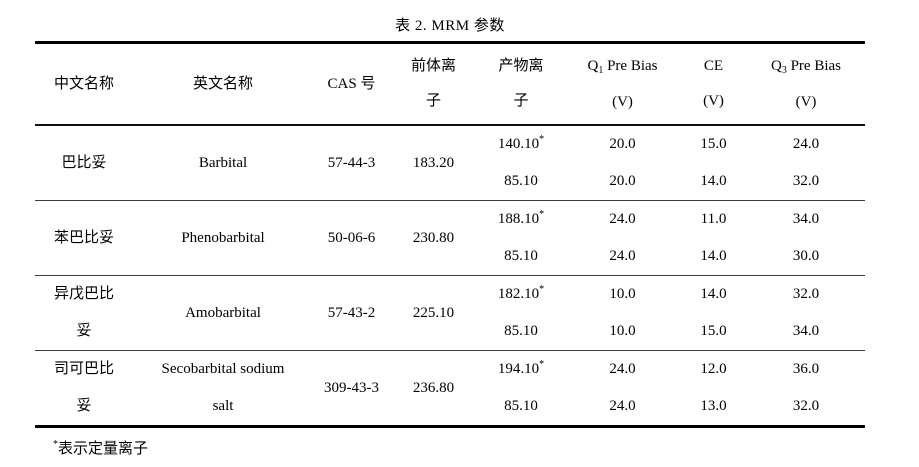 This screenshot has width=919, height=467. Describe the element at coordinates (83, 312) in the screenshot. I see `cell-cn-name: 异戊巴比妥` at that location.